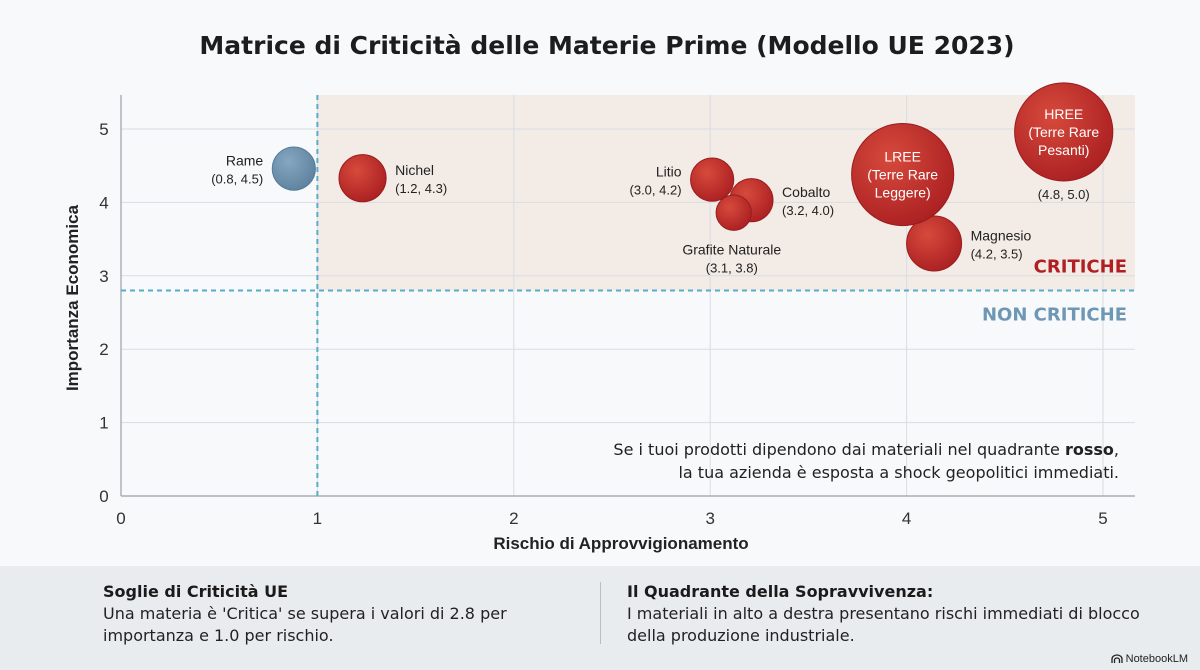 Image resolution: width=1200 pixels, height=670 pixels. What do you see at coordinates (733, 212) in the screenshot?
I see `bubble-grafite` at bounding box center [733, 212].